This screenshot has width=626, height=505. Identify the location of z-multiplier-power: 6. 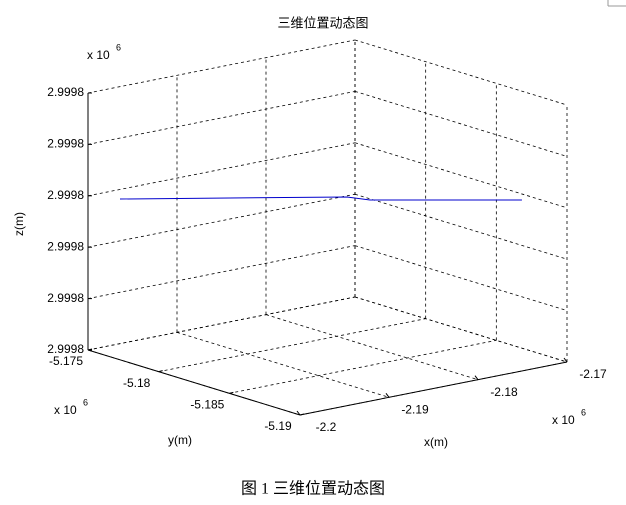
(118, 47).